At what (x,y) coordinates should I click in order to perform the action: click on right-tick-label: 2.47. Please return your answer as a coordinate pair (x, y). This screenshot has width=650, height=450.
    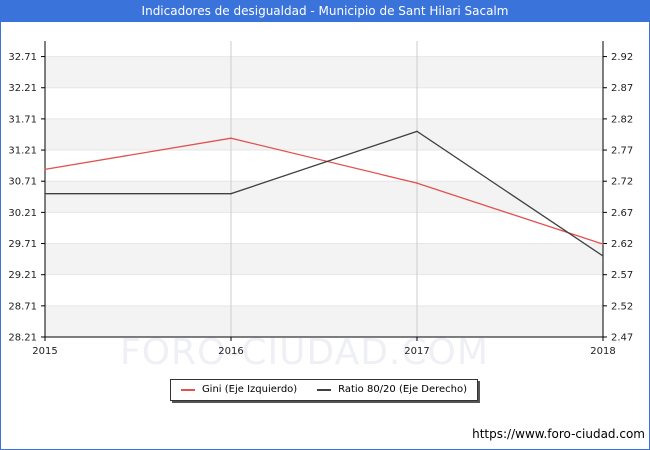
    Looking at the image, I should click on (622, 338).